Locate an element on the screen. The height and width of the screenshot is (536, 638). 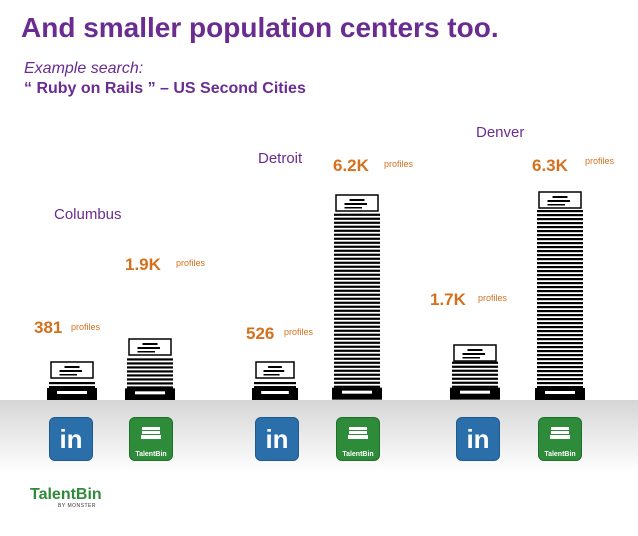
stack-denver-linkedin is located at coordinates (475, 371).